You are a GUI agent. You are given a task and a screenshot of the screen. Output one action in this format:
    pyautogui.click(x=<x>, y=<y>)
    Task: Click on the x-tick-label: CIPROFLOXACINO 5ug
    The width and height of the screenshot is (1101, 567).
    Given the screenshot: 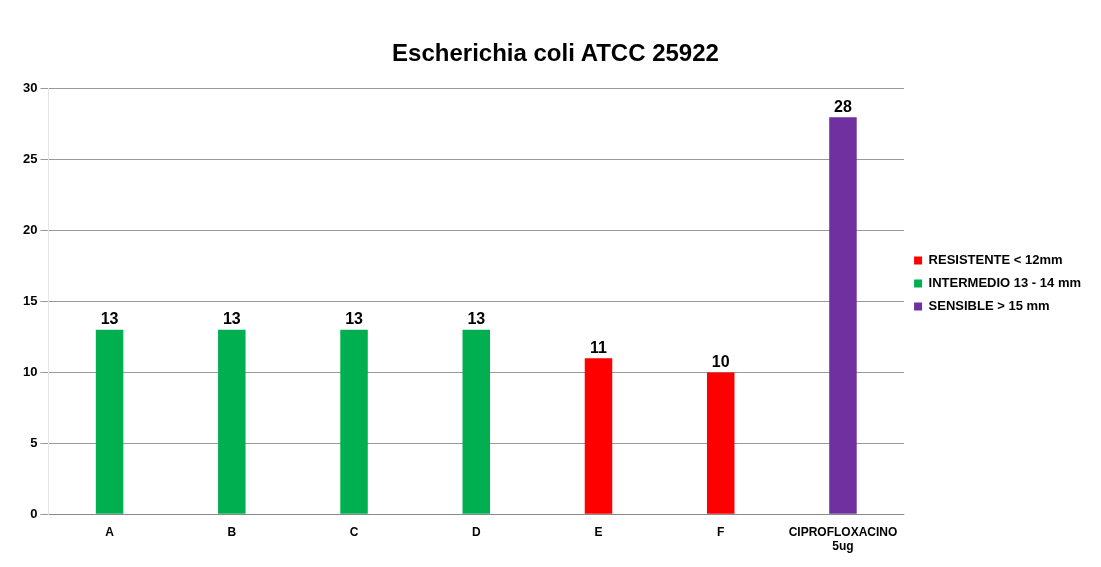 What is the action you would take?
    pyautogui.click(x=843, y=539)
    